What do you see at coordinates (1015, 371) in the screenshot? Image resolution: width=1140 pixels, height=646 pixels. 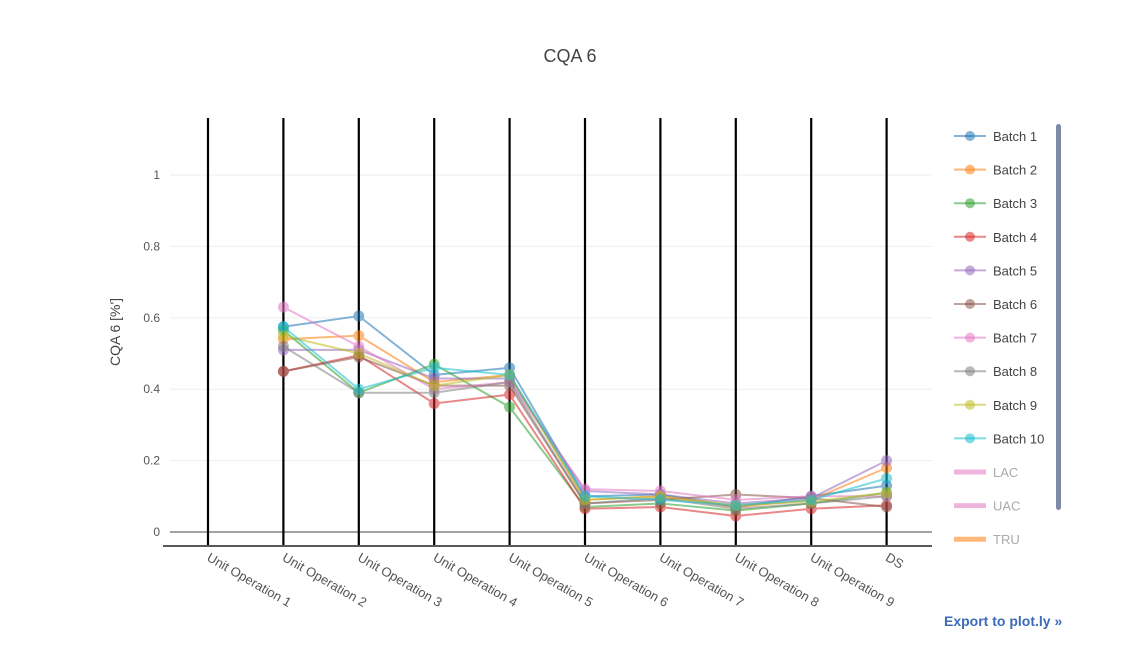 I see `legend-label: Batch 8` at bounding box center [1015, 371].